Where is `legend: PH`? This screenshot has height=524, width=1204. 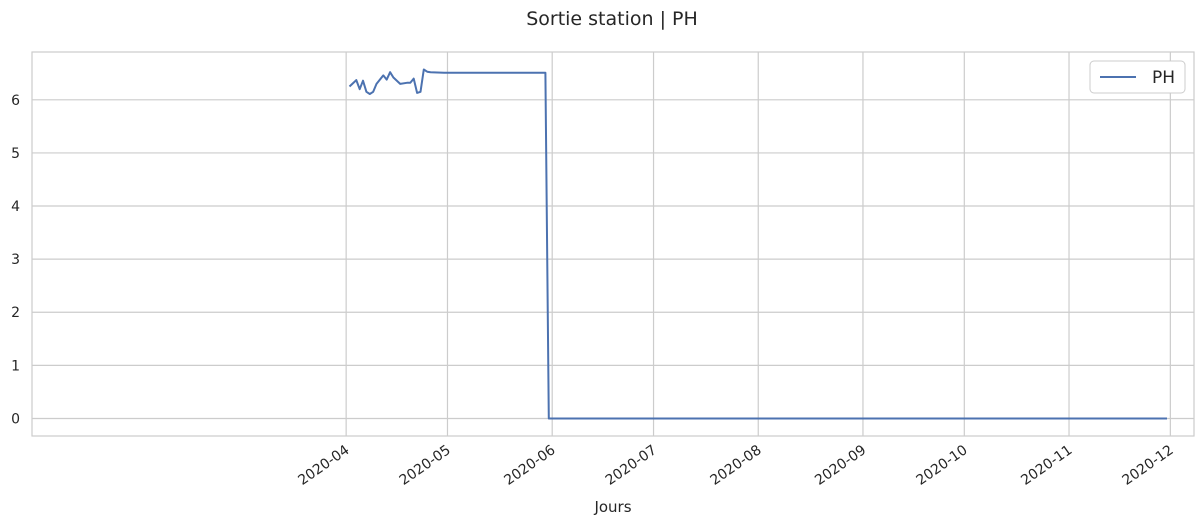 legend: PH is located at coordinates (1137, 77).